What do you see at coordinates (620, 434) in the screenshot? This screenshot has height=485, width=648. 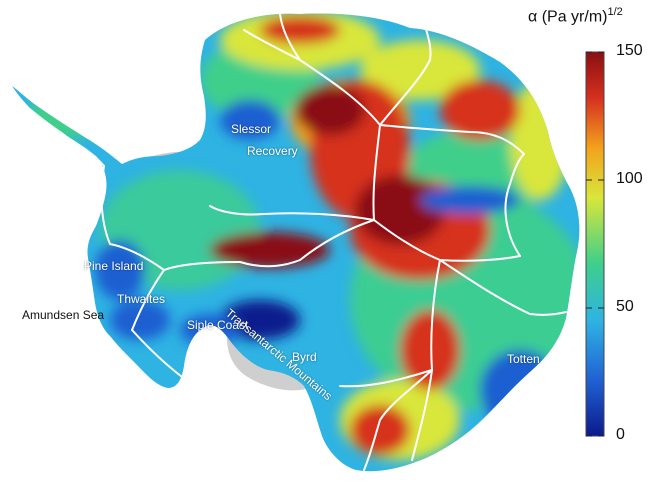 I see `colorbar-tick-0: 0` at bounding box center [620, 434].